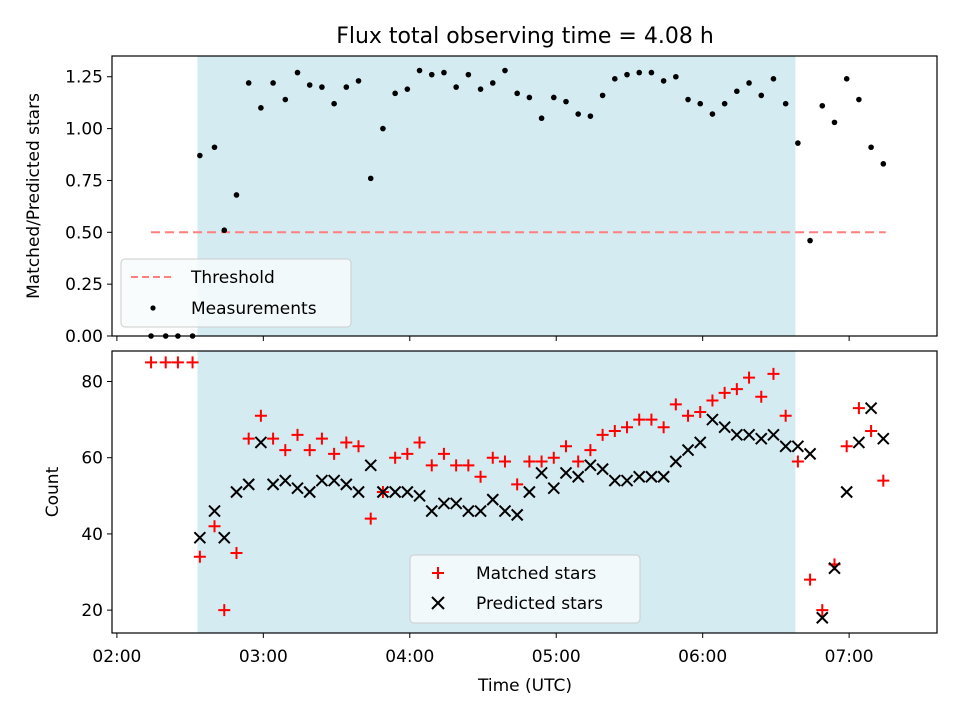  Describe the element at coordinates (539, 604) in the screenshot. I see `legend-predicted-label: Predicted stars` at that location.